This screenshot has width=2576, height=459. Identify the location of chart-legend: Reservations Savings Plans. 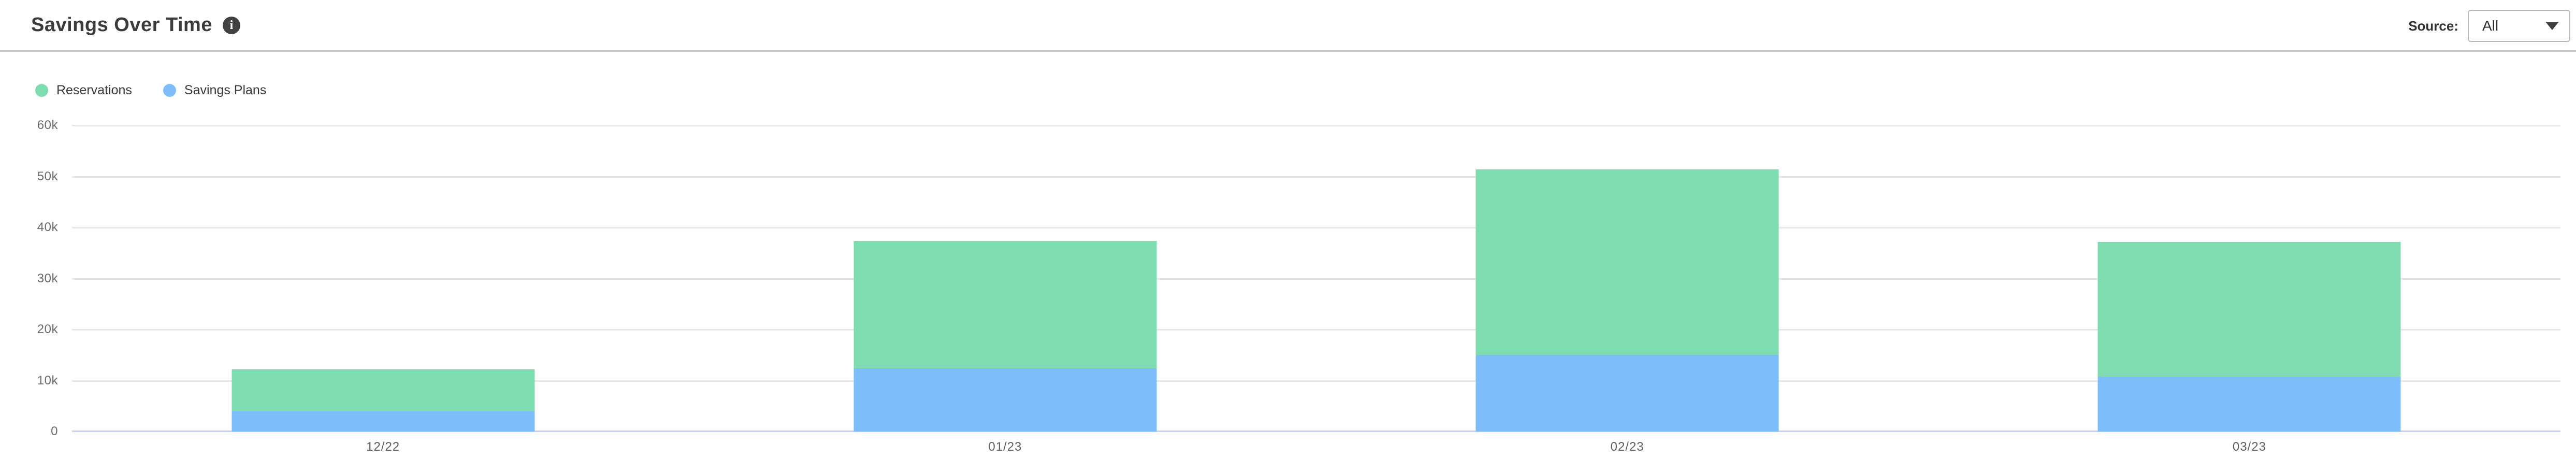
(166, 90).